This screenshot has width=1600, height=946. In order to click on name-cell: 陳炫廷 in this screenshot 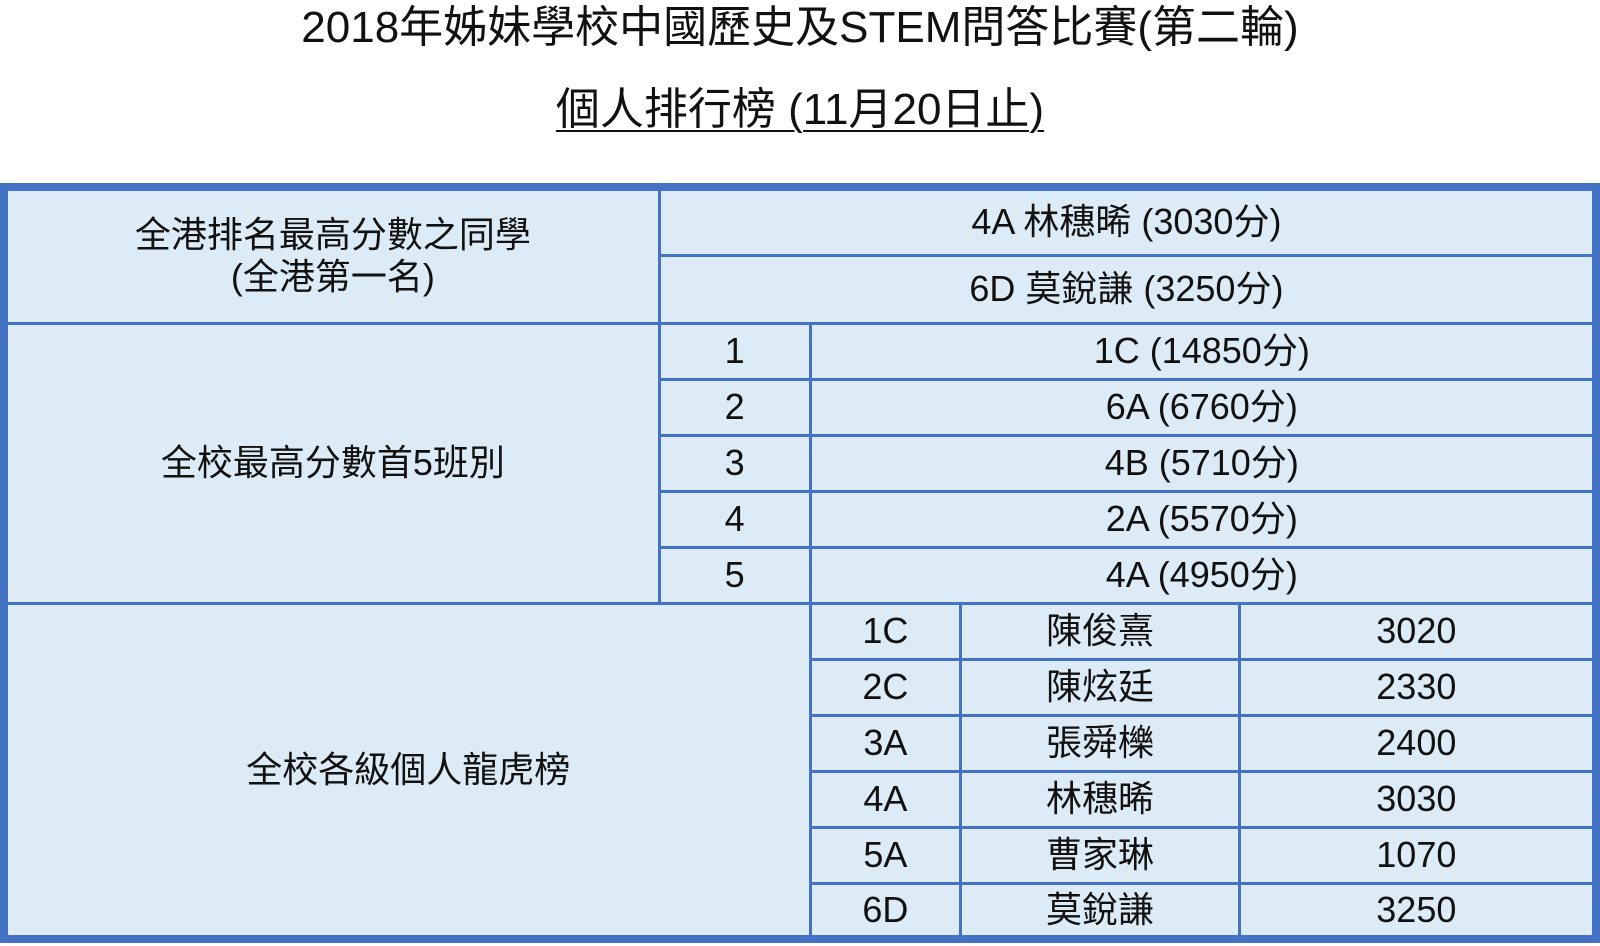, I will do `click(1100, 687)`.